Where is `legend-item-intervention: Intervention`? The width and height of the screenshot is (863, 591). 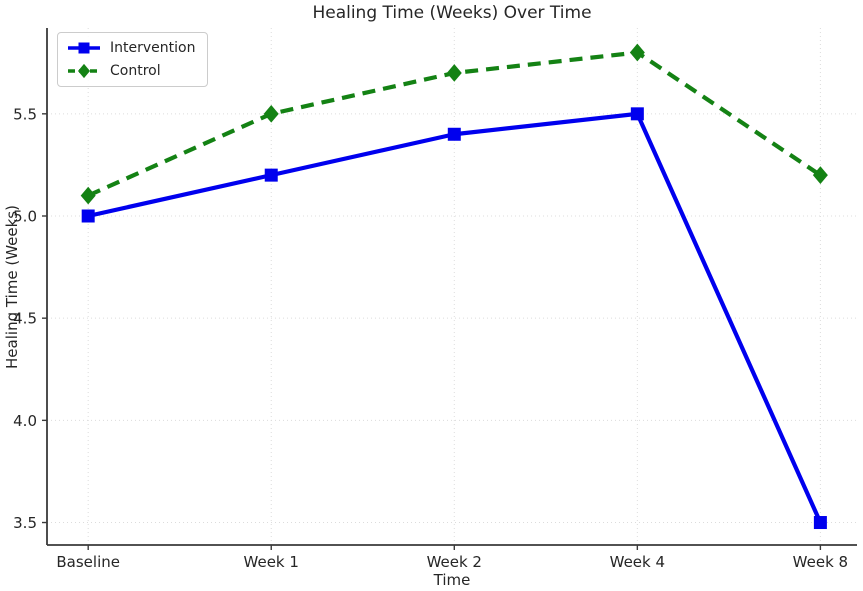
legend-item-intervention: Intervention is located at coordinates (131, 48).